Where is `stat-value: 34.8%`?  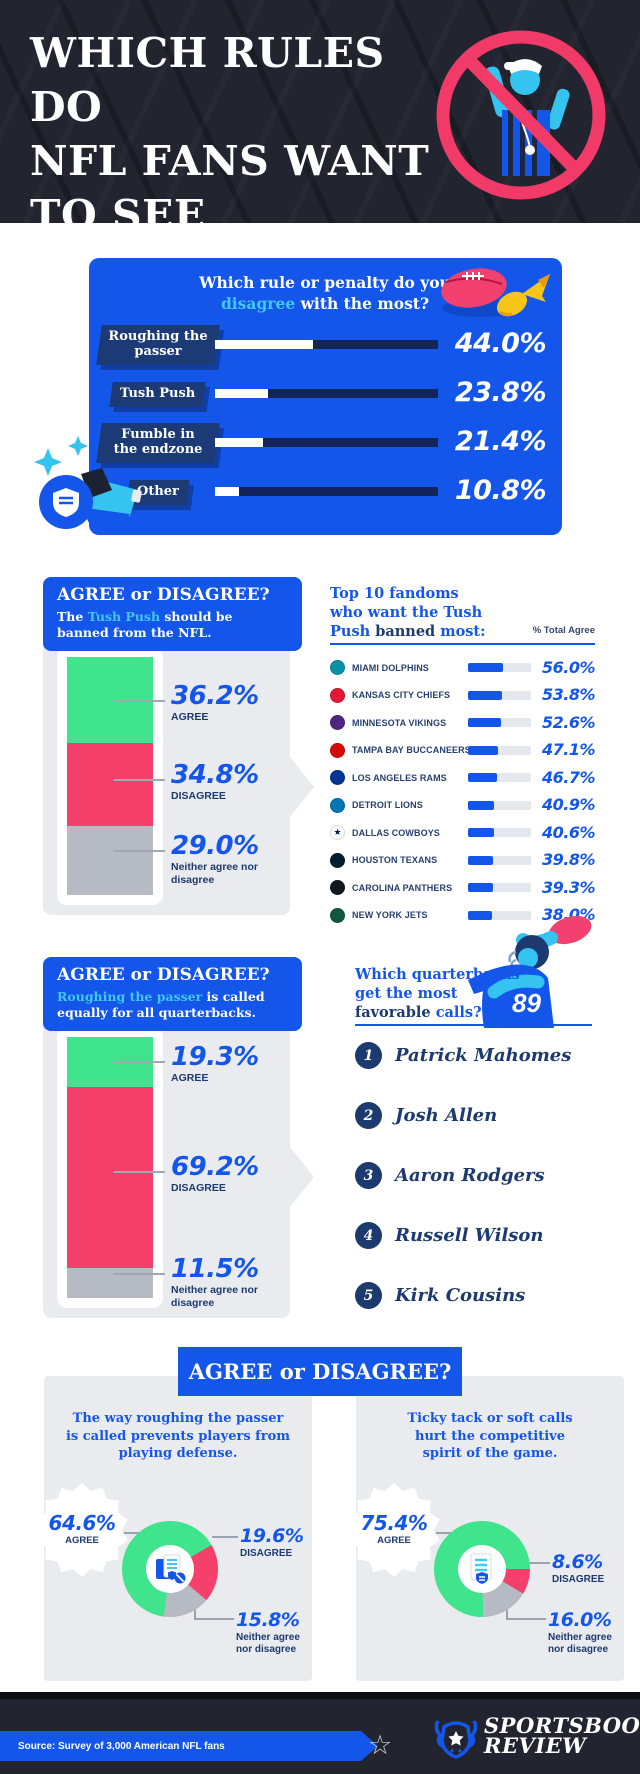
stat-value: 34.8% is located at coordinates (215, 775).